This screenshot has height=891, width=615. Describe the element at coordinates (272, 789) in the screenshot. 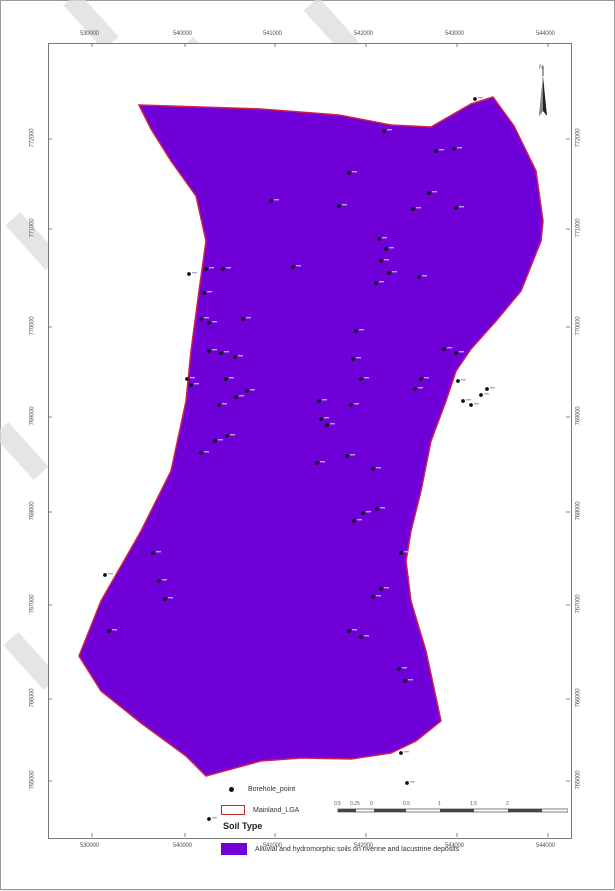

I see `legend-borehole-label: Borehole_point` at that location.